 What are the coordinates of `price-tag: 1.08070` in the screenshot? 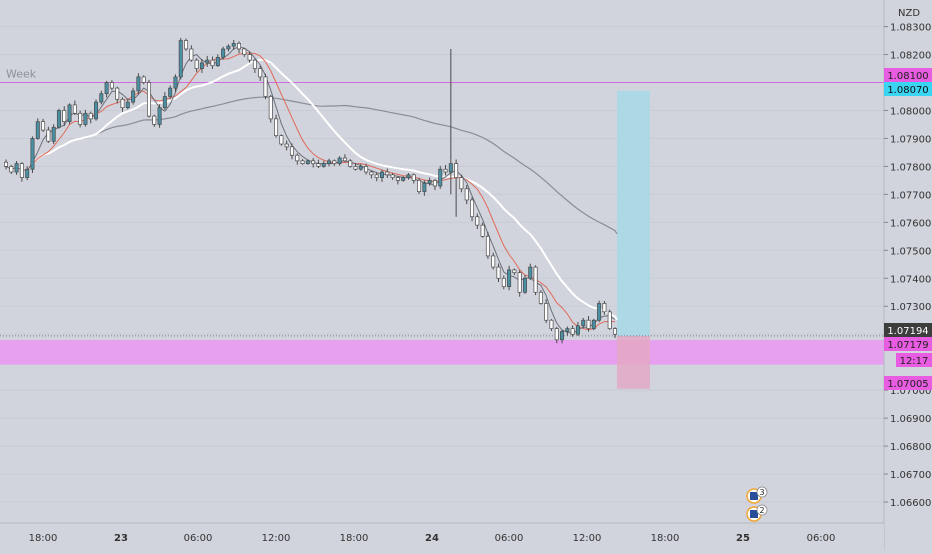 It's located at (908, 89).